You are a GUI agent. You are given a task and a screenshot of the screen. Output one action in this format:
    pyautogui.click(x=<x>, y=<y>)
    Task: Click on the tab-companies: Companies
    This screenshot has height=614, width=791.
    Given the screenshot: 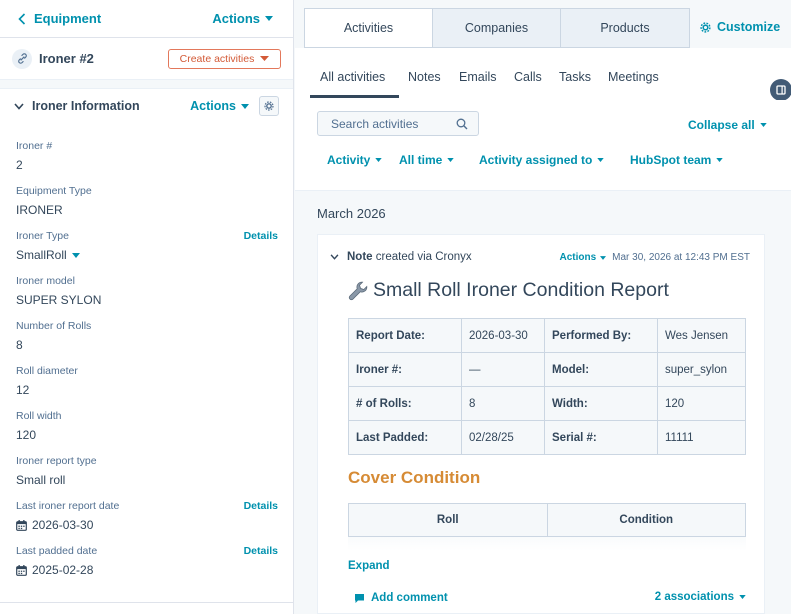 What is the action you would take?
    pyautogui.click(x=497, y=28)
    